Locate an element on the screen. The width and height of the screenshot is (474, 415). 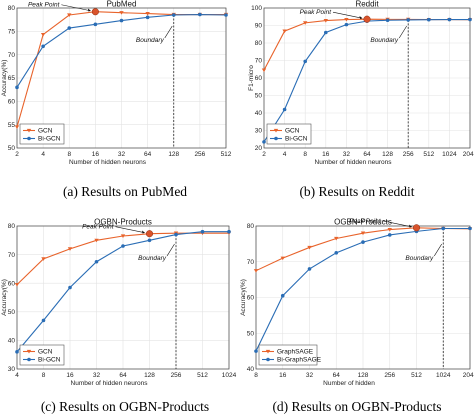
legend-label: GraphSAGE is located at coordinates (295, 352).